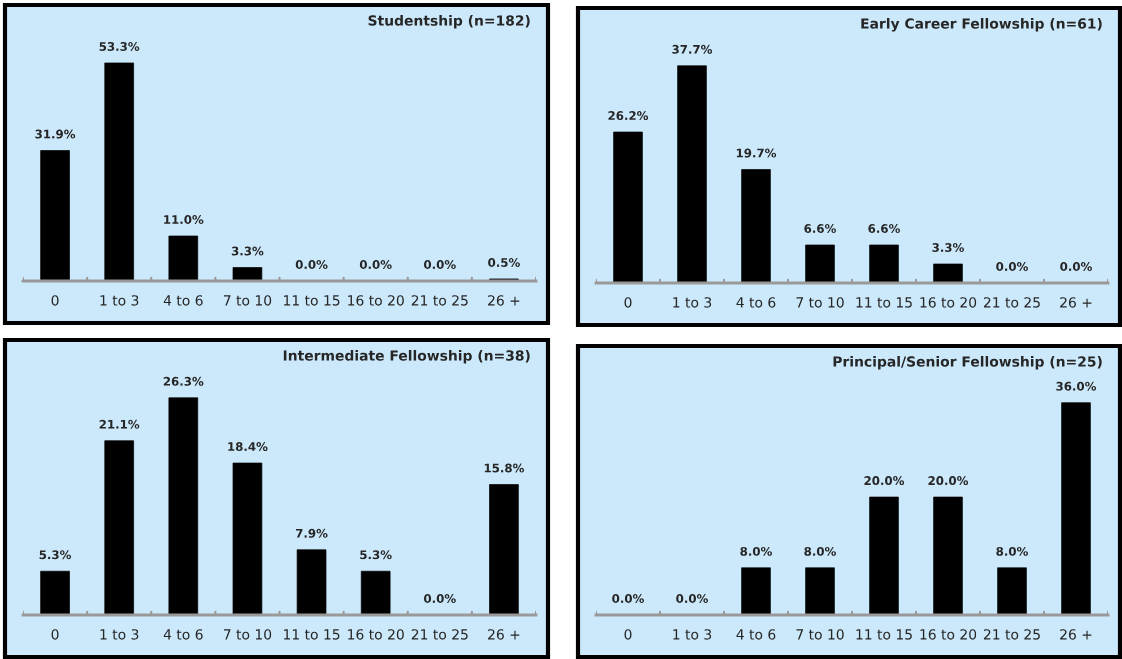  I want to click on data-label: 26.3%, so click(183, 381).